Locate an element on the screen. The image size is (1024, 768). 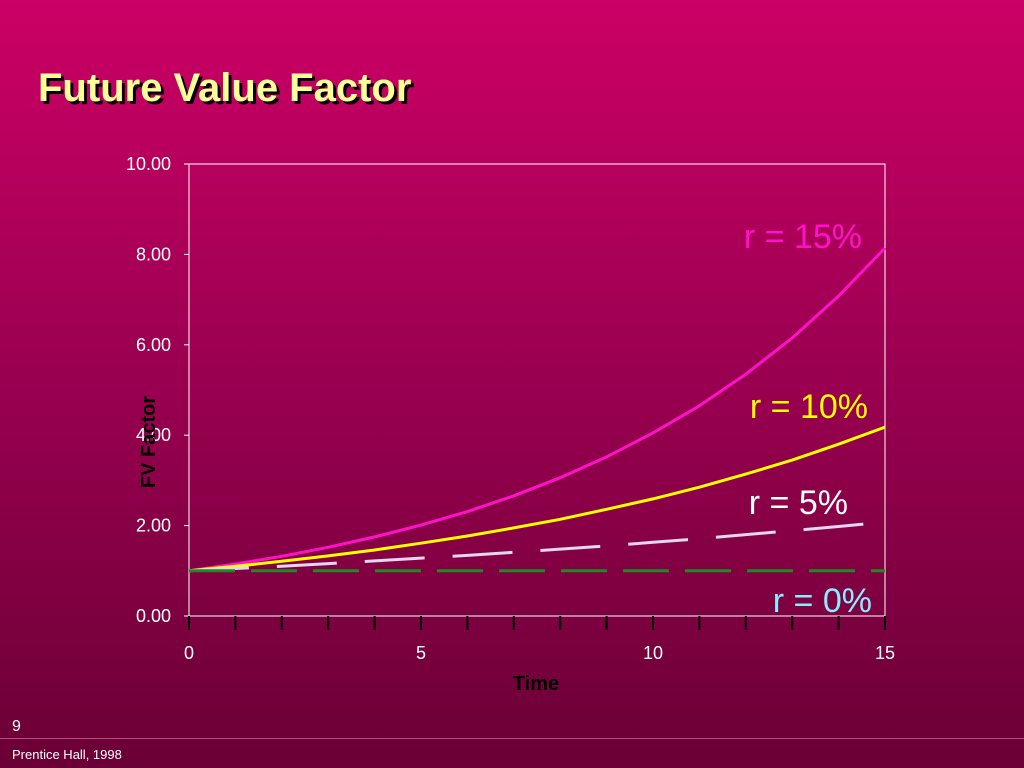
x-axis: 0 5 10 15 is located at coordinates (539, 639).